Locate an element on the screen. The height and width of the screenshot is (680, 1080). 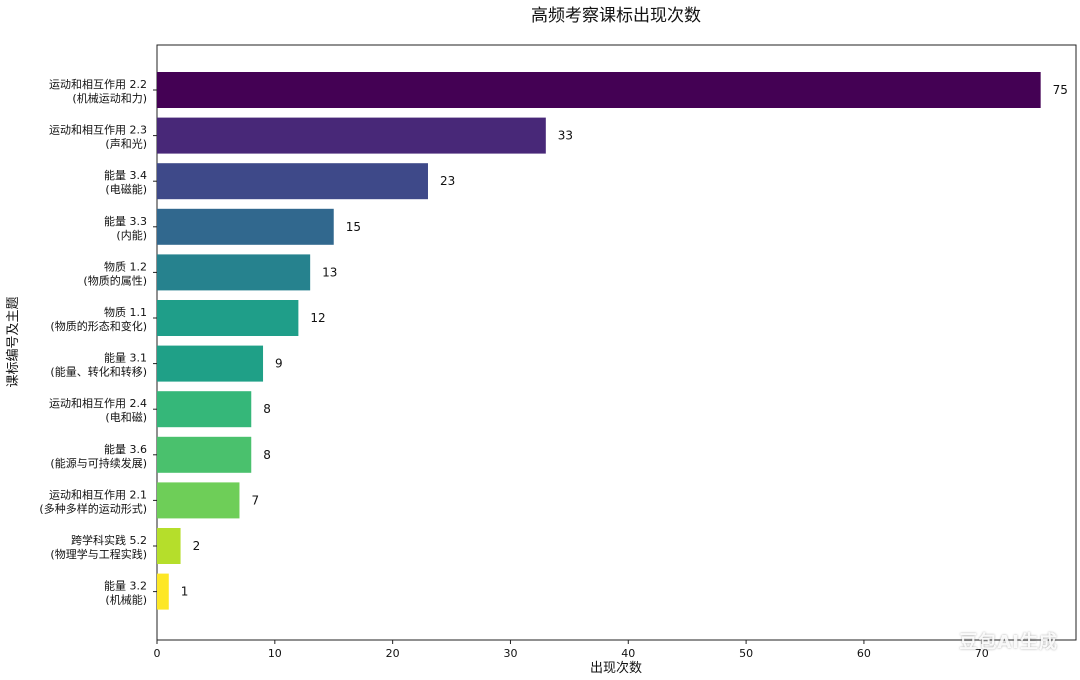
category-sublabel: (电磁能) is located at coordinates (126, 189).